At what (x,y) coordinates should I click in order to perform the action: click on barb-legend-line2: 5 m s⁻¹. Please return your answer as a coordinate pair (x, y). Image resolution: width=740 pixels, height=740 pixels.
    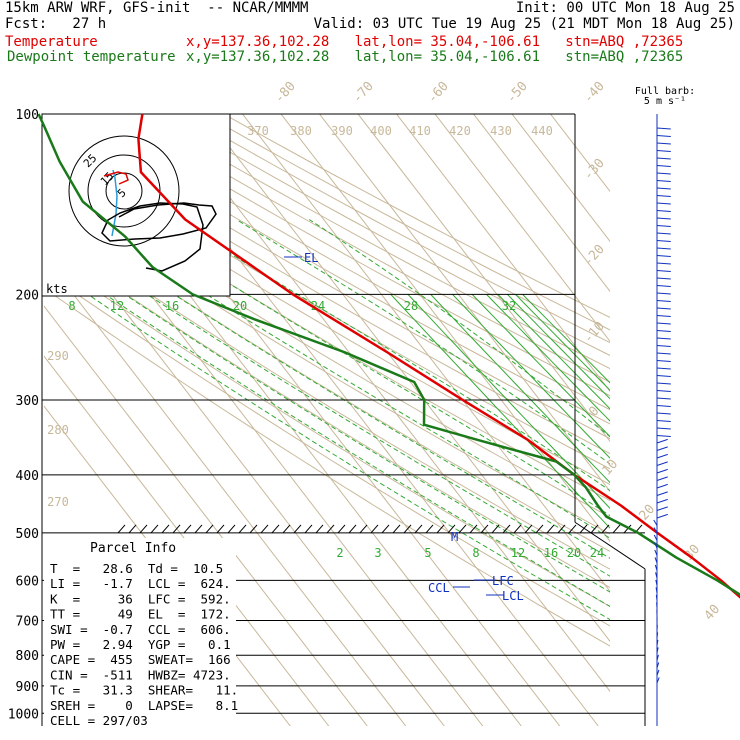
    Looking at the image, I should click on (665, 101).